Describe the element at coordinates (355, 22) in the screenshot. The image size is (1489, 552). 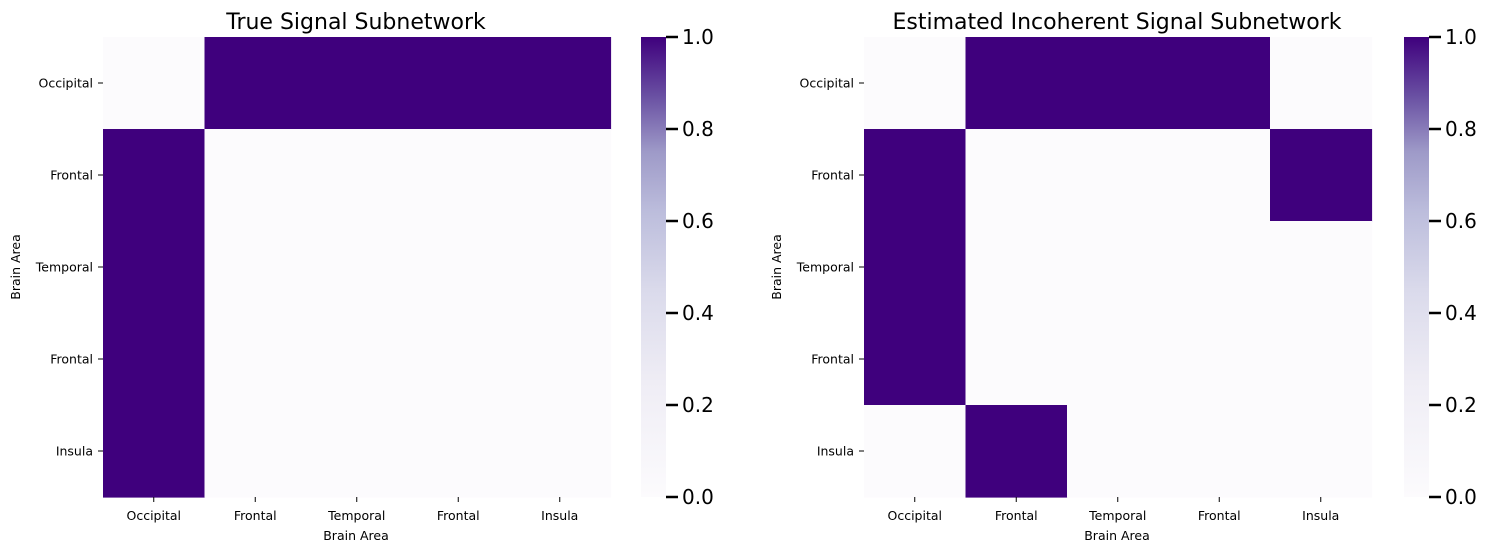
I see `chart-title: True Signal Subnetwork` at that location.